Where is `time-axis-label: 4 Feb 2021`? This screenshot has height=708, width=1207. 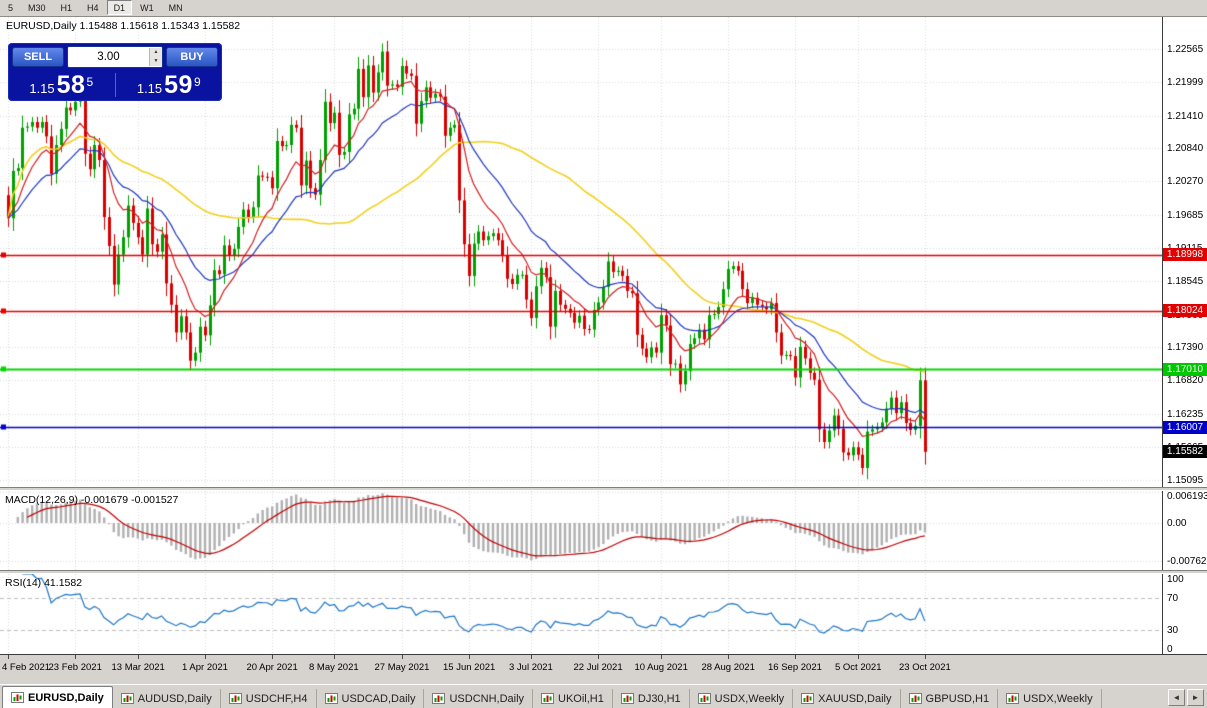
time-axis-label: 4 Feb 2021 is located at coordinates (26, 667).